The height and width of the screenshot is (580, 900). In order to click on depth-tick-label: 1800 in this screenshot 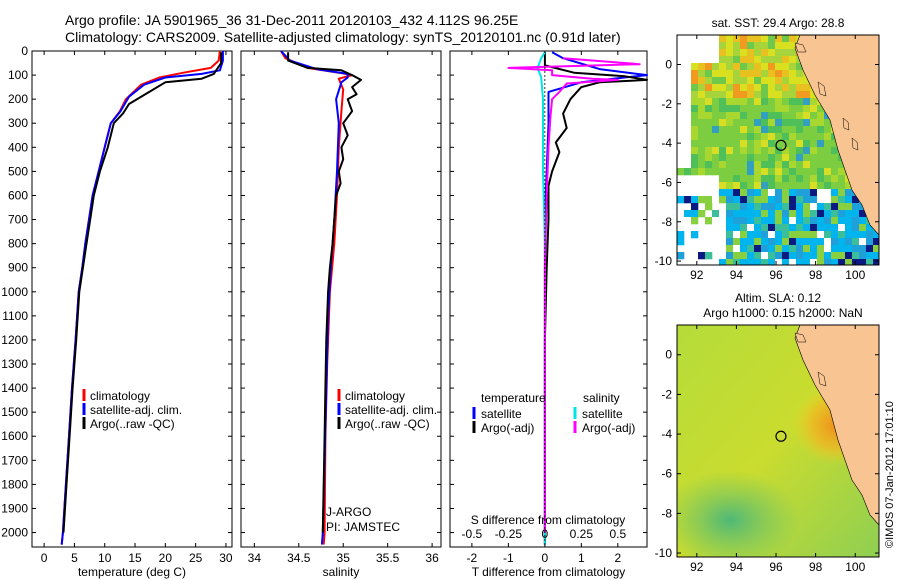, I will do `click(14, 484)`.